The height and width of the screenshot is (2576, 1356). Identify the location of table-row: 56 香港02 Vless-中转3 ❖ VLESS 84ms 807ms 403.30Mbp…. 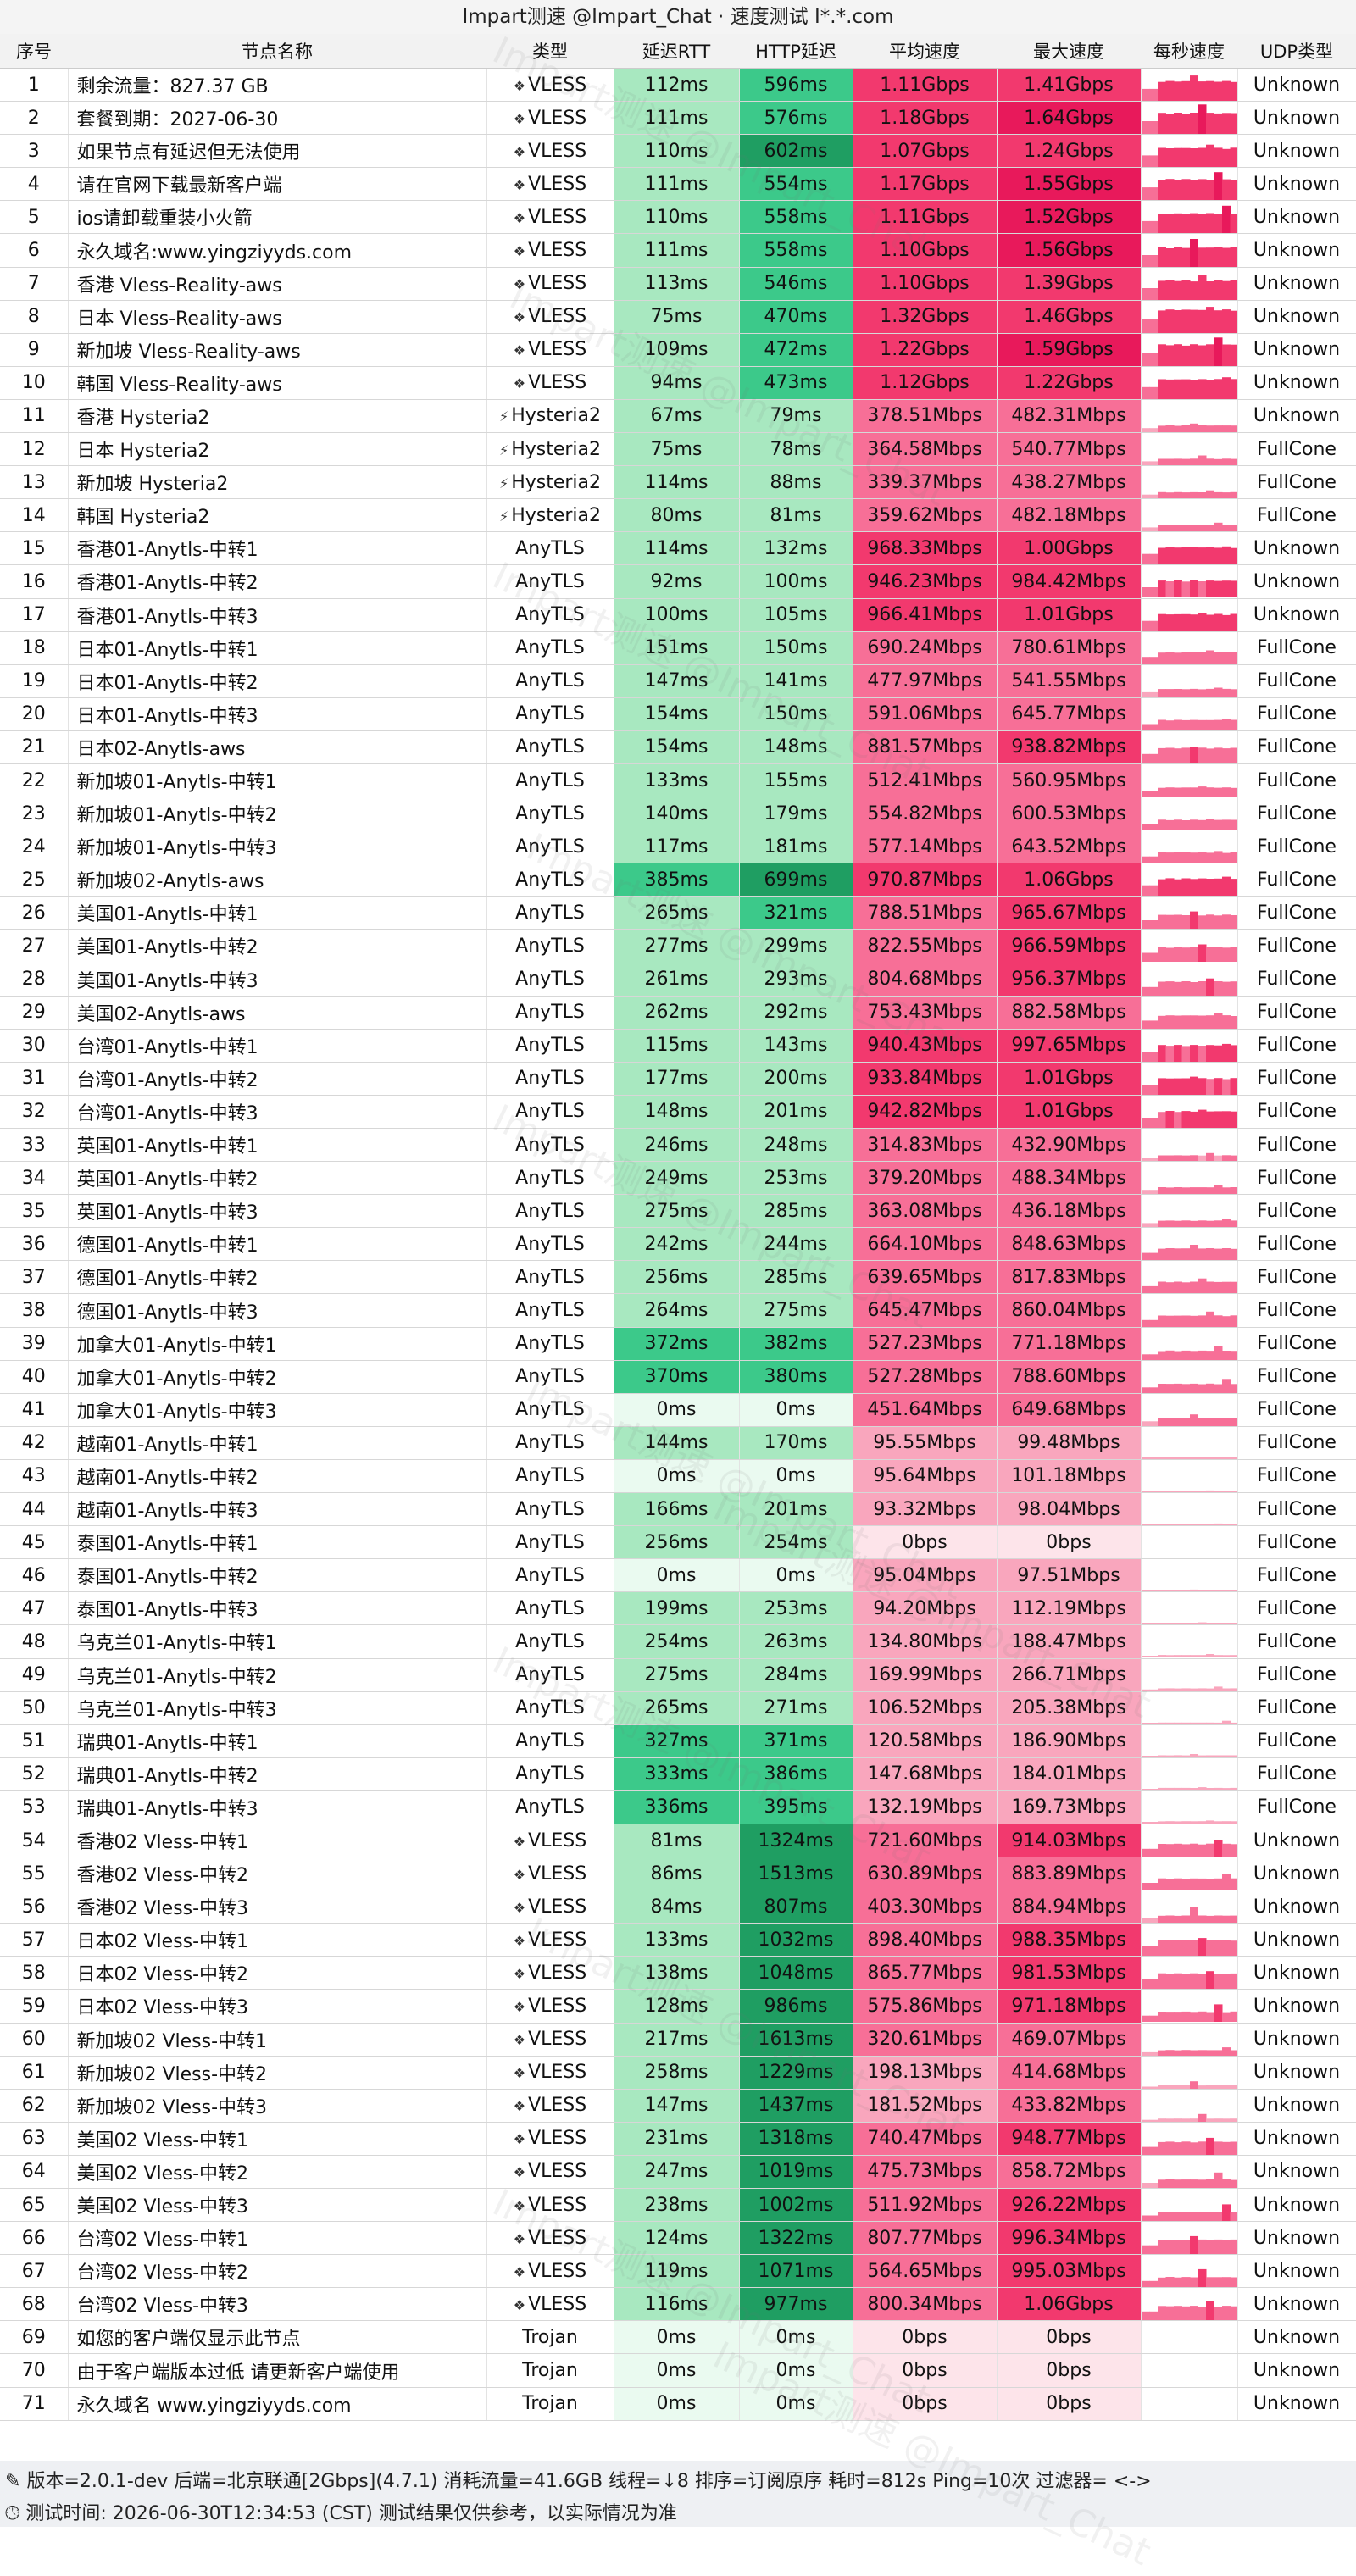
(678, 1907).